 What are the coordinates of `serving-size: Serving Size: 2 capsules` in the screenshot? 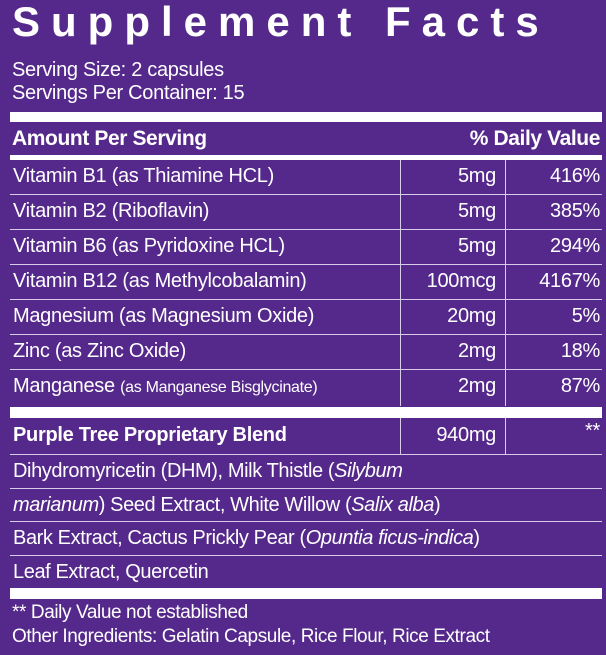 It's located at (118, 70).